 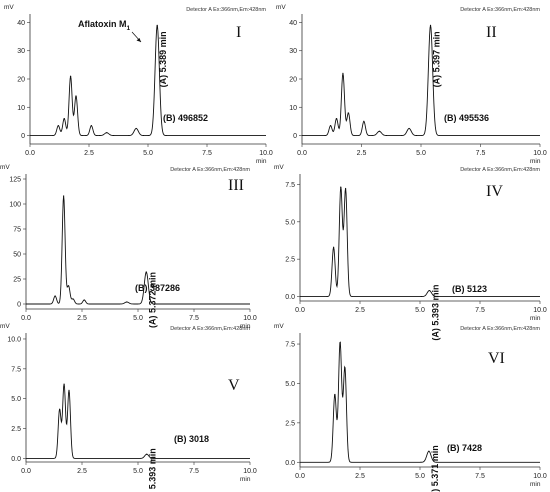 What do you see at coordinates (21, 51) in the screenshot?
I see `y-tick-label: 30` at bounding box center [21, 51].